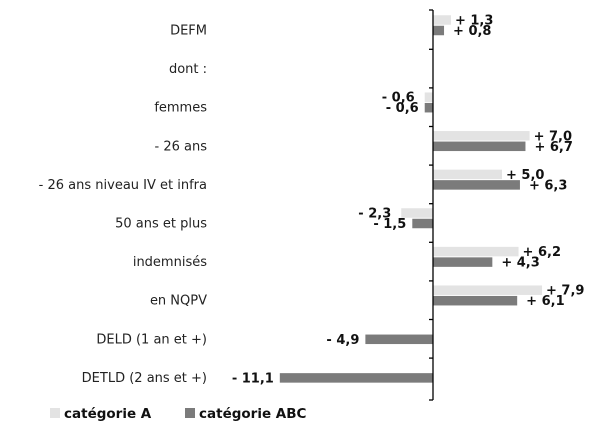 This screenshot has height=425, width=602. What do you see at coordinates (488, 290) in the screenshot?
I see `bar-categorie-a-en-nqpv` at bounding box center [488, 290].